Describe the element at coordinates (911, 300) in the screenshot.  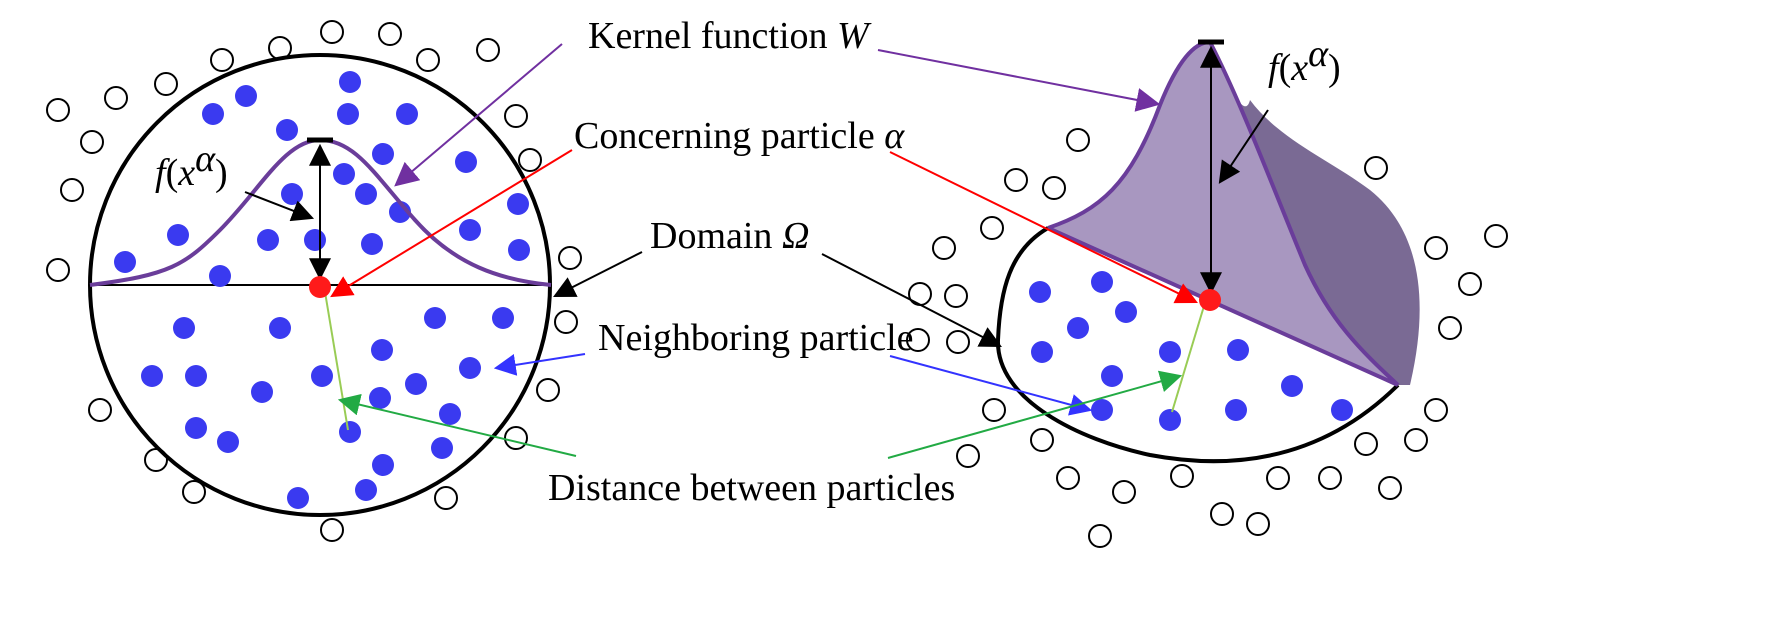
I see `arrow-domain-right` at that location.